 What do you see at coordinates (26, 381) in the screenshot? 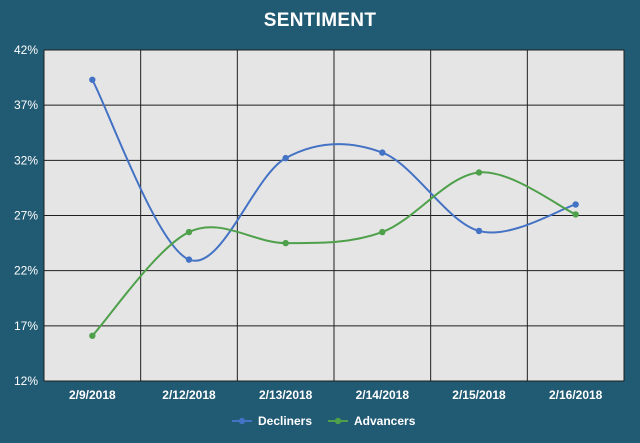
I see `y-tick-label: 12%` at bounding box center [26, 381].